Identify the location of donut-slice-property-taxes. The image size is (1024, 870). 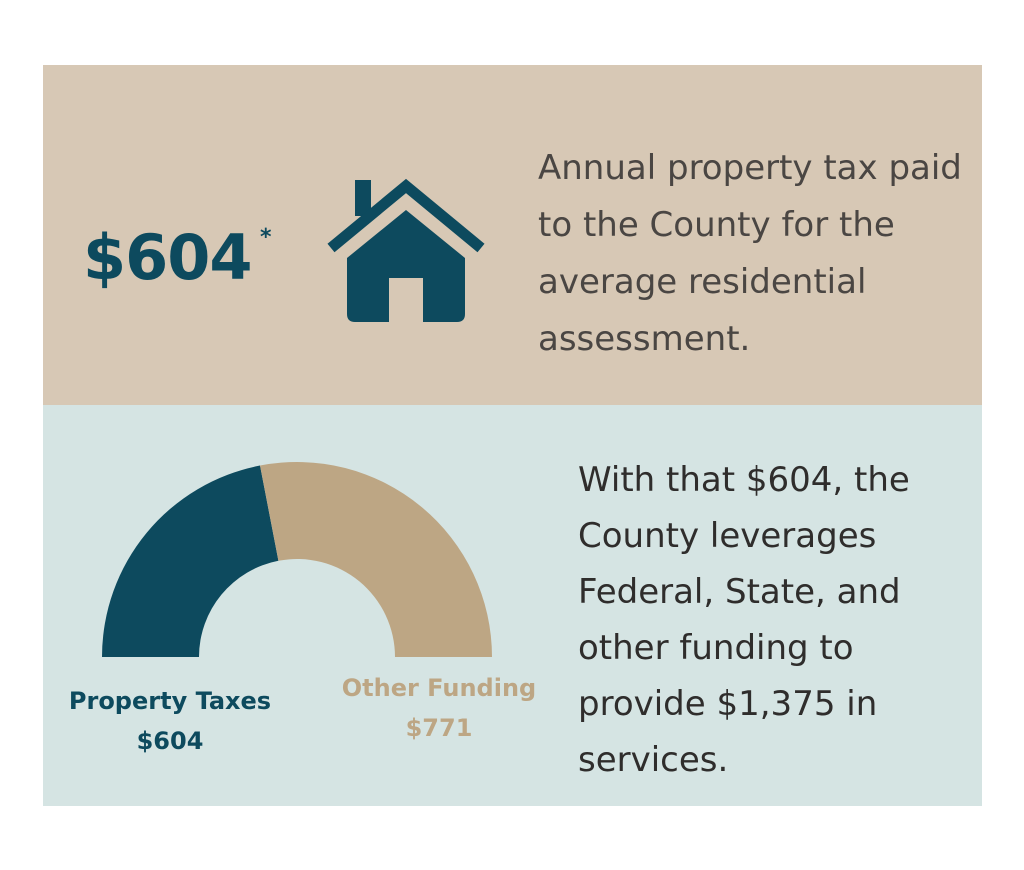
(190, 561).